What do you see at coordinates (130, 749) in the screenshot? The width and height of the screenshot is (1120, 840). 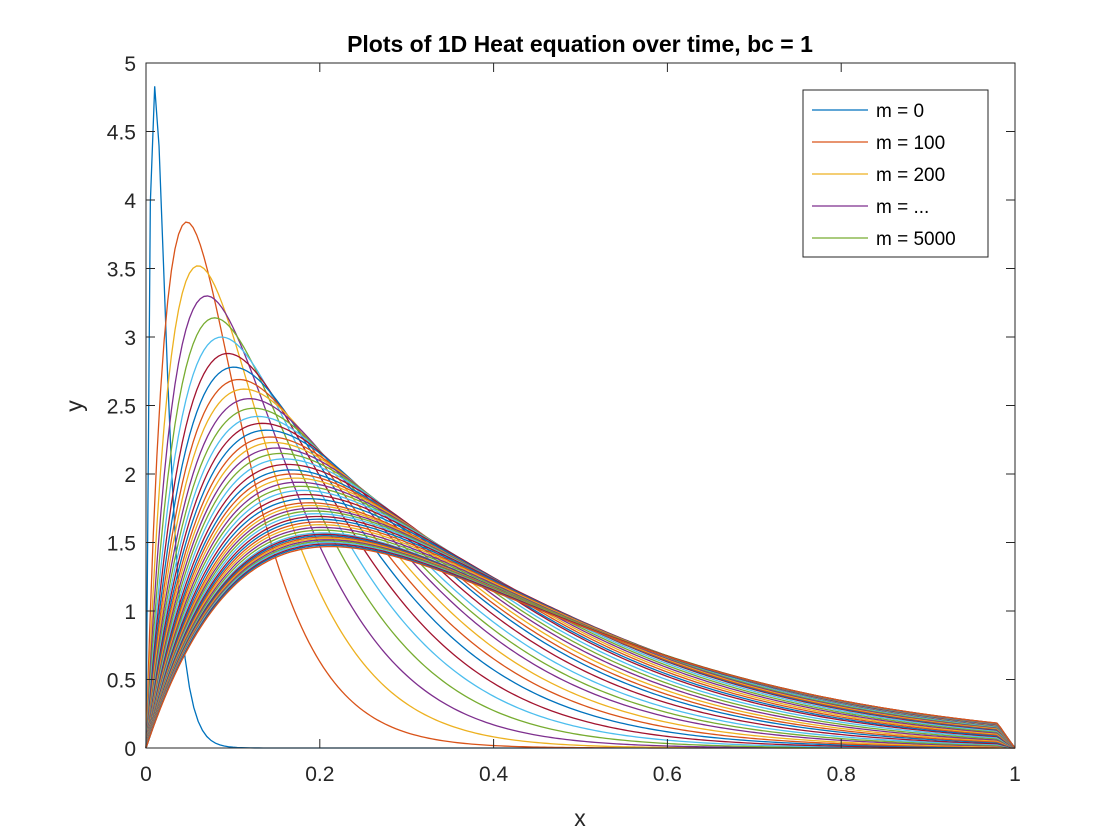 I see `y-tick-label: 0` at bounding box center [130, 749].